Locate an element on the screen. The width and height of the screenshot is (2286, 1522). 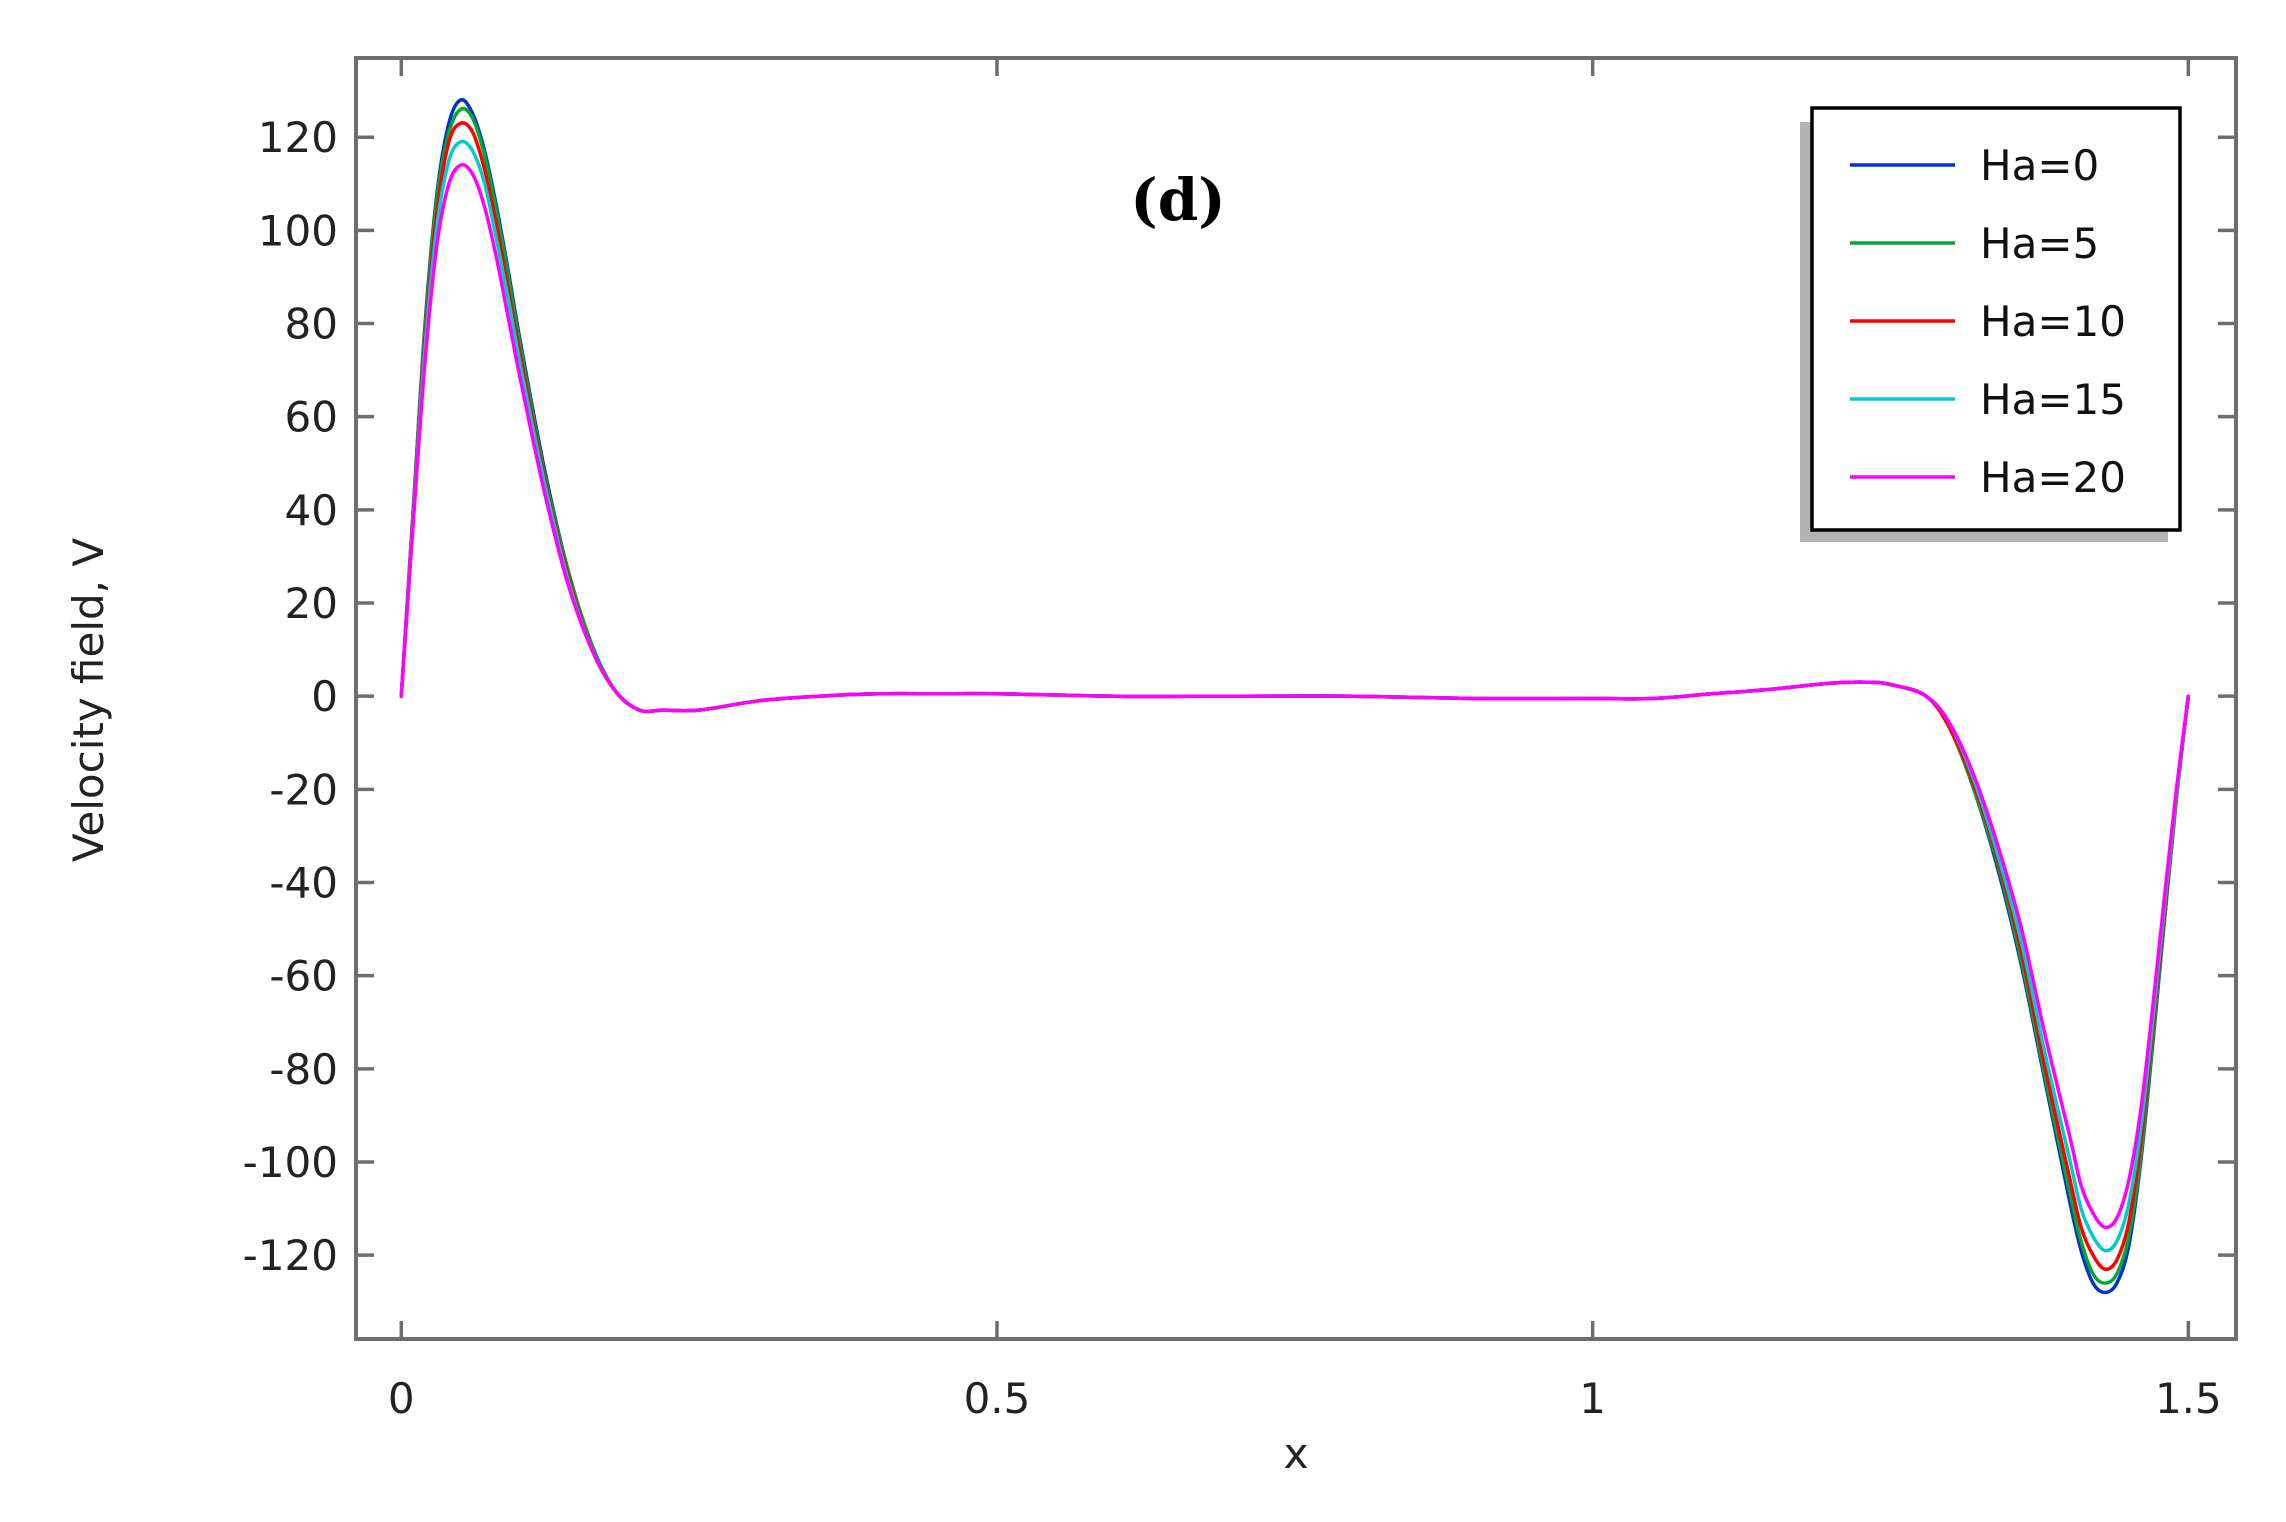
y-tick-label: 40 is located at coordinates (311, 510).